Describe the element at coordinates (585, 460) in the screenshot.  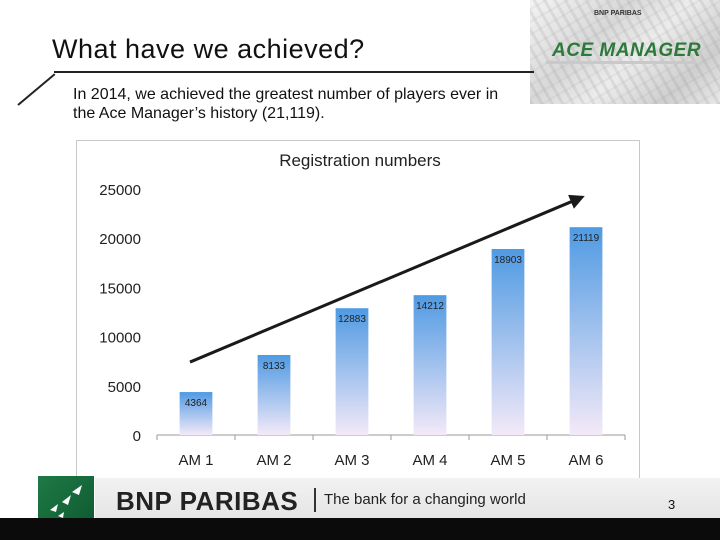
I see `x-tick-label: AM 6` at that location.